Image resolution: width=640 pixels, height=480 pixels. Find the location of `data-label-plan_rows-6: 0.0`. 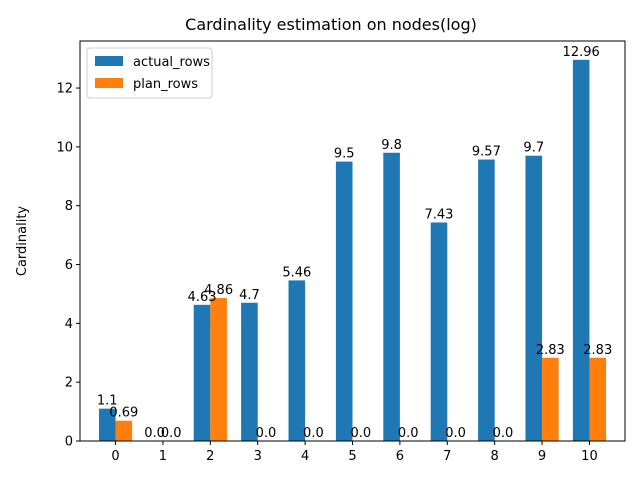

data-label-plan_rows-6: 0.0 is located at coordinates (408, 433).